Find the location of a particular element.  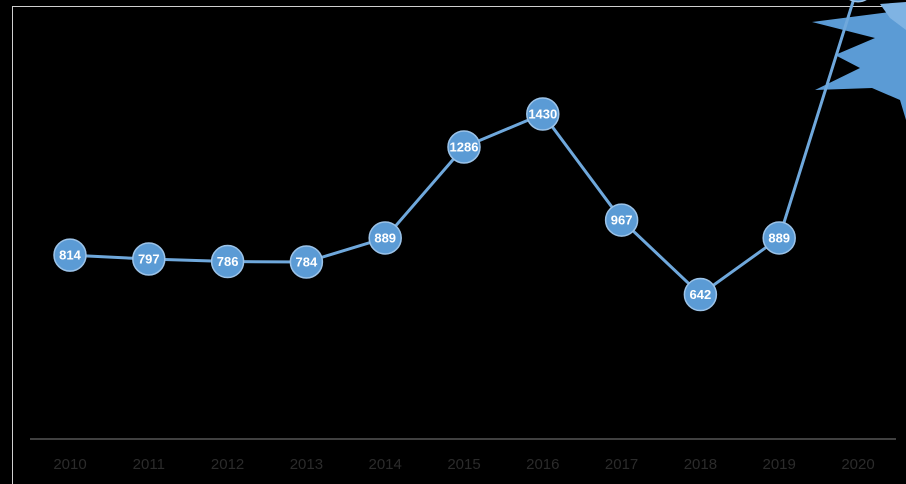

data-point-2016 is located at coordinates (543, 114).